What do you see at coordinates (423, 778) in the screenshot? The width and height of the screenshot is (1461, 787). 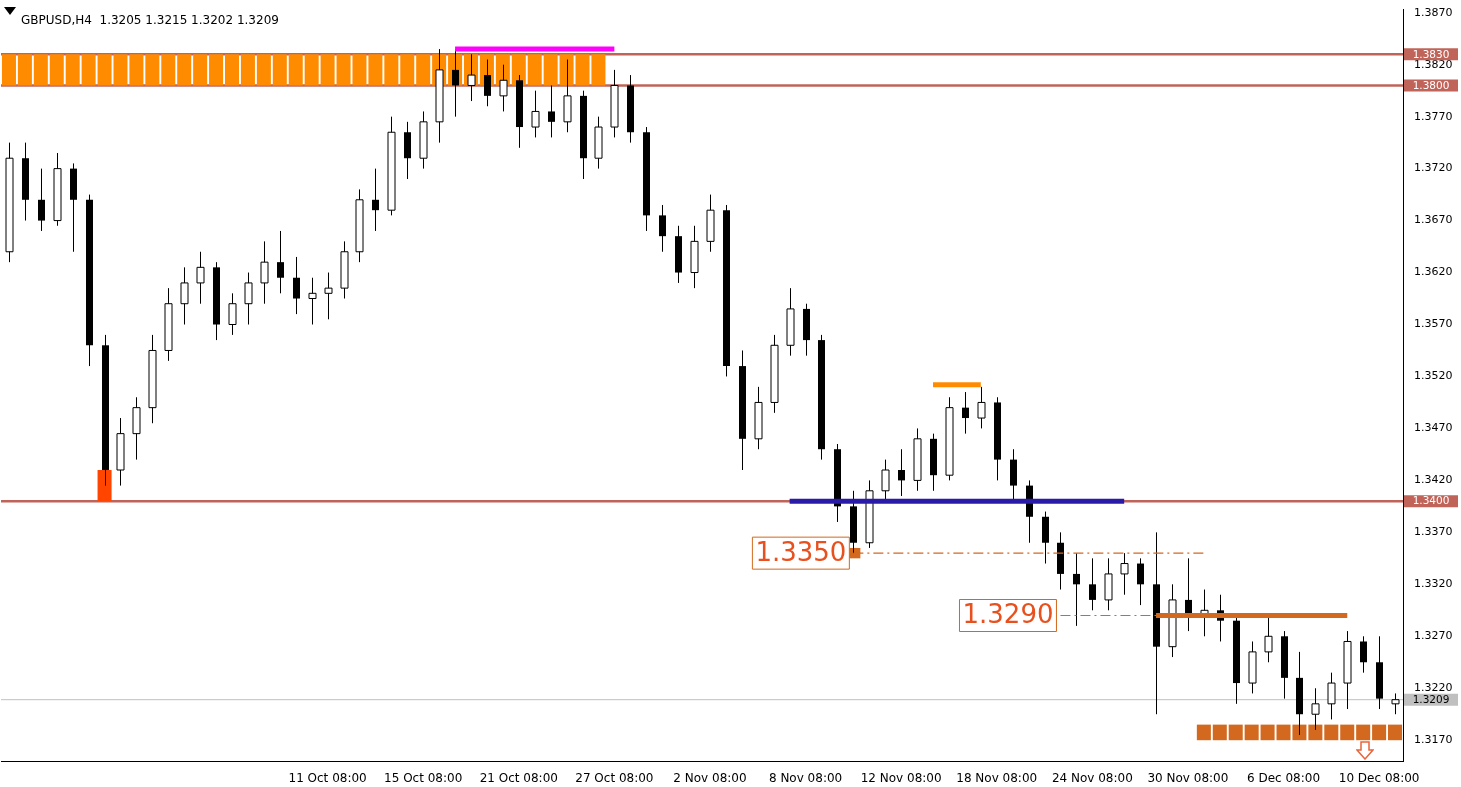 I see `x-tick-label: 15 Oct 08:00` at bounding box center [423, 778].